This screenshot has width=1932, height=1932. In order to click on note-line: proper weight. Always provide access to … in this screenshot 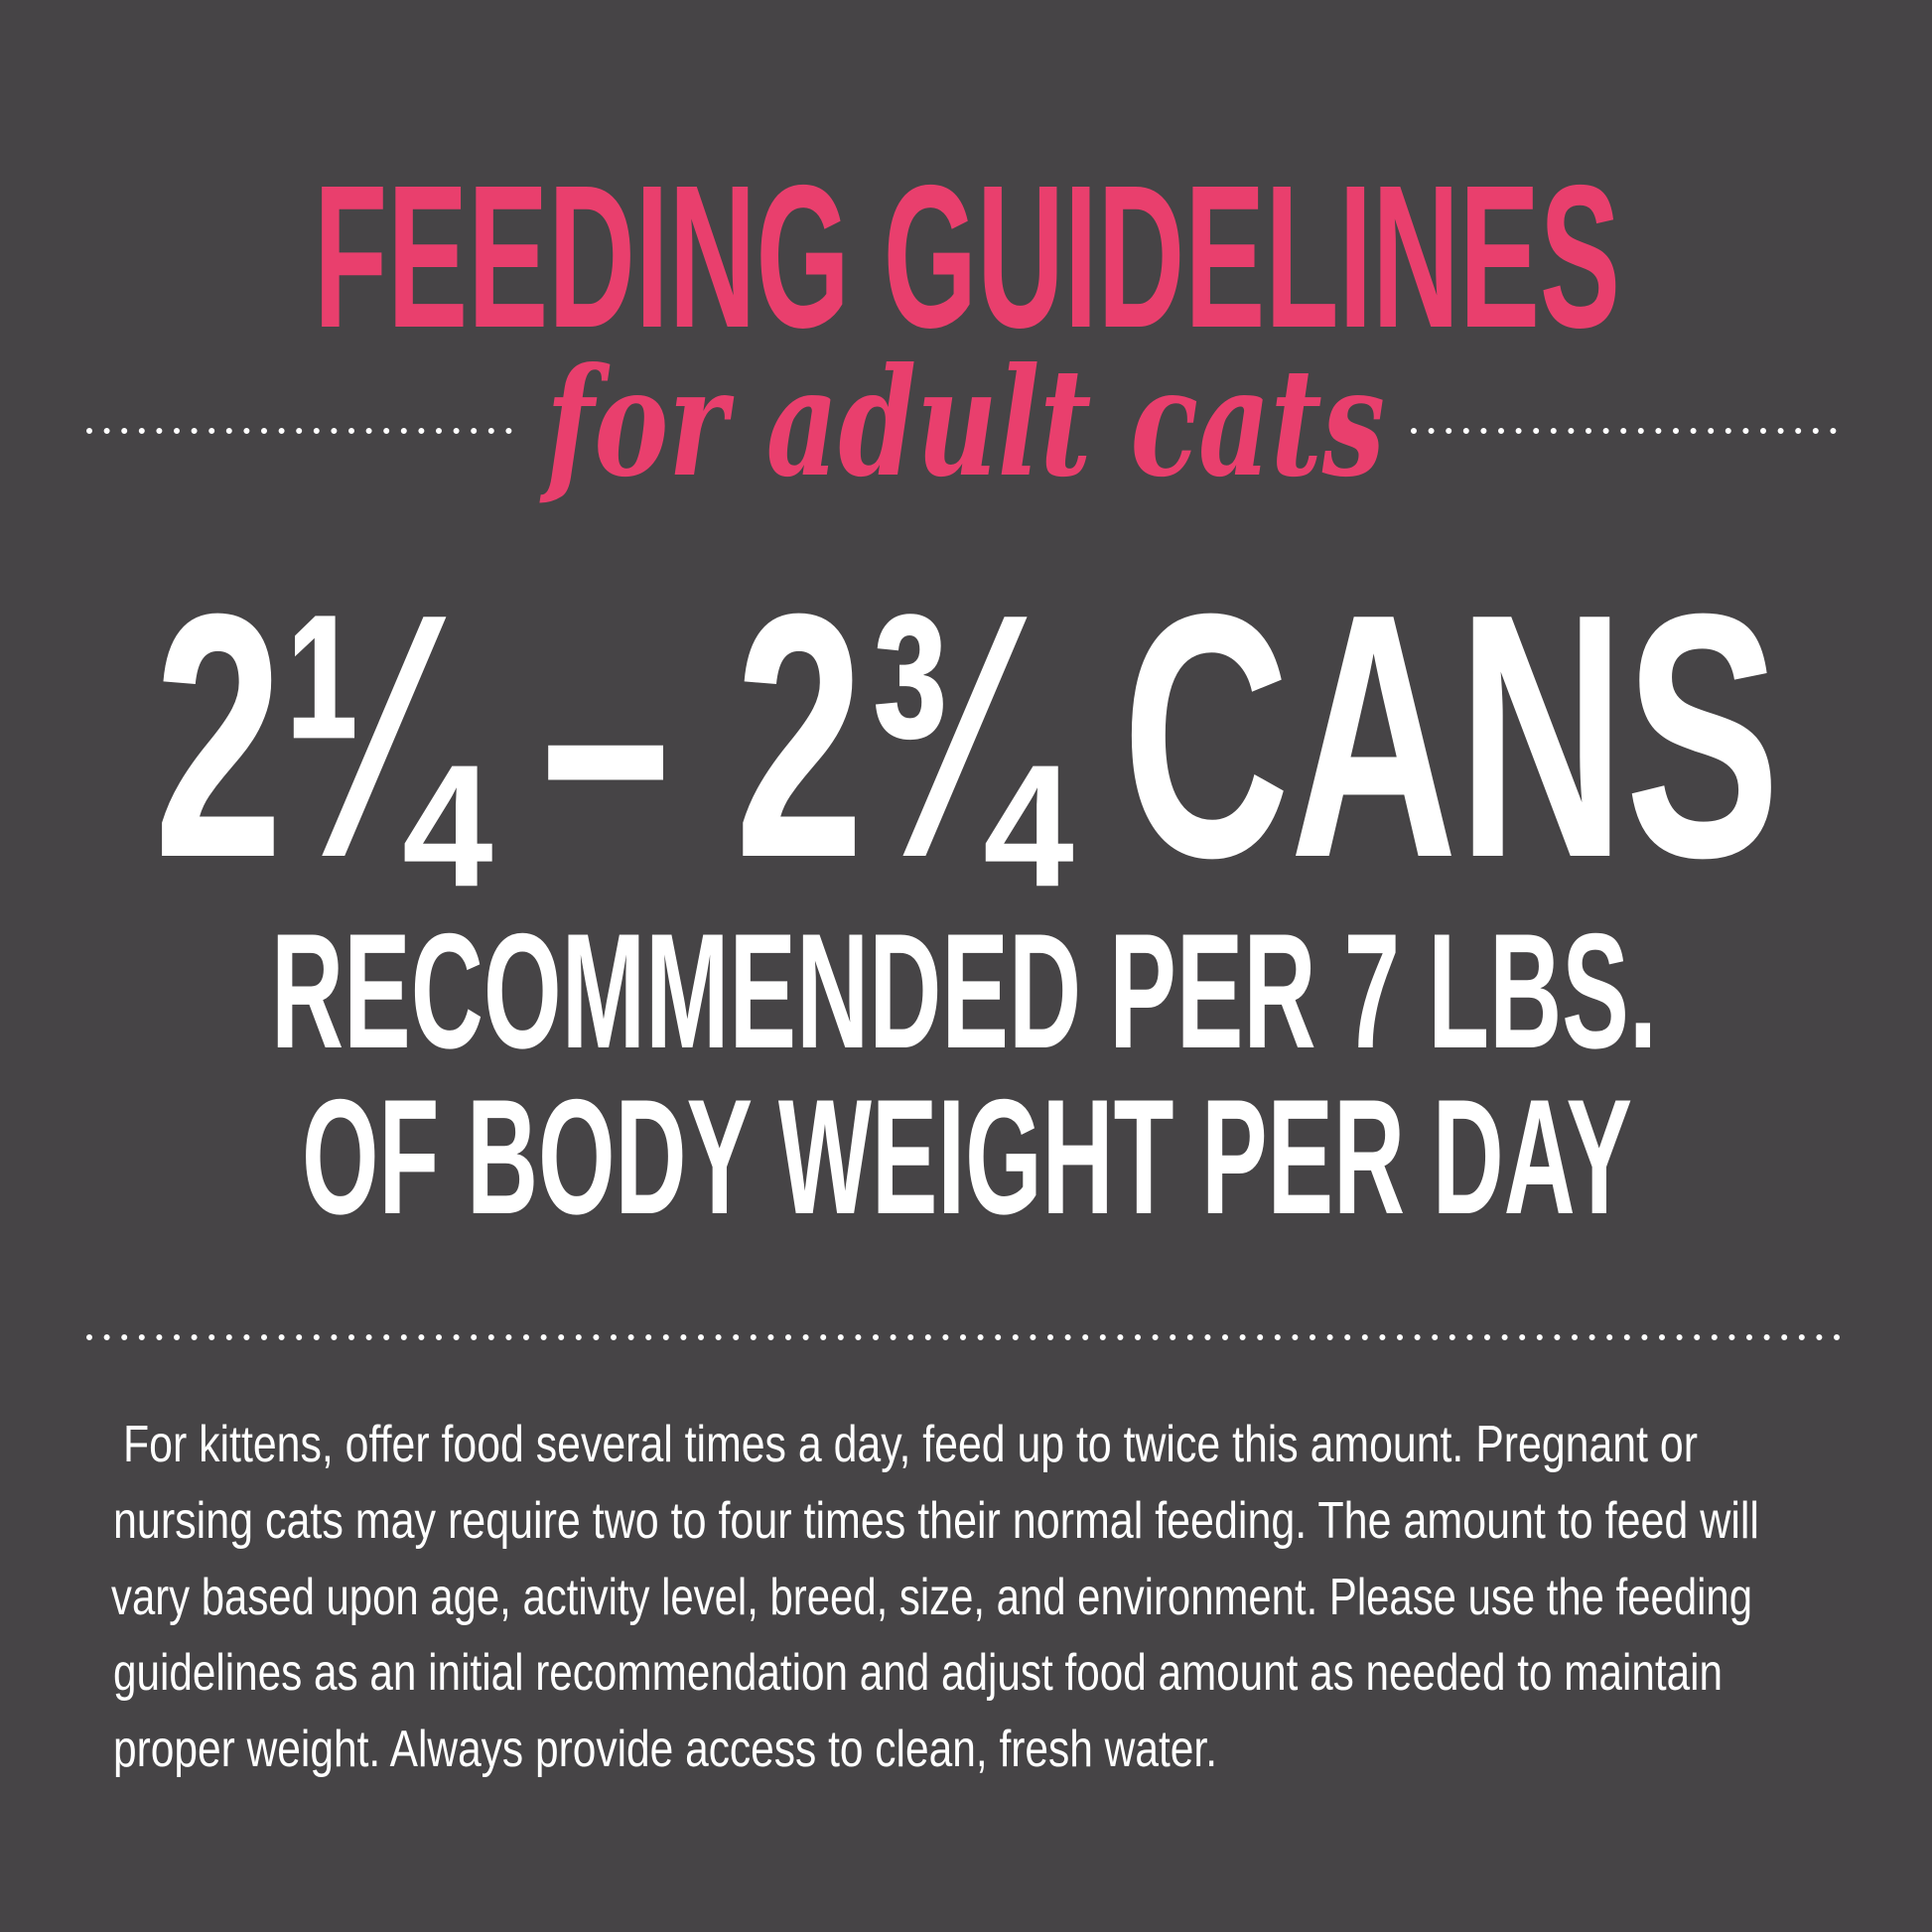, I will do `click(665, 1749)`.